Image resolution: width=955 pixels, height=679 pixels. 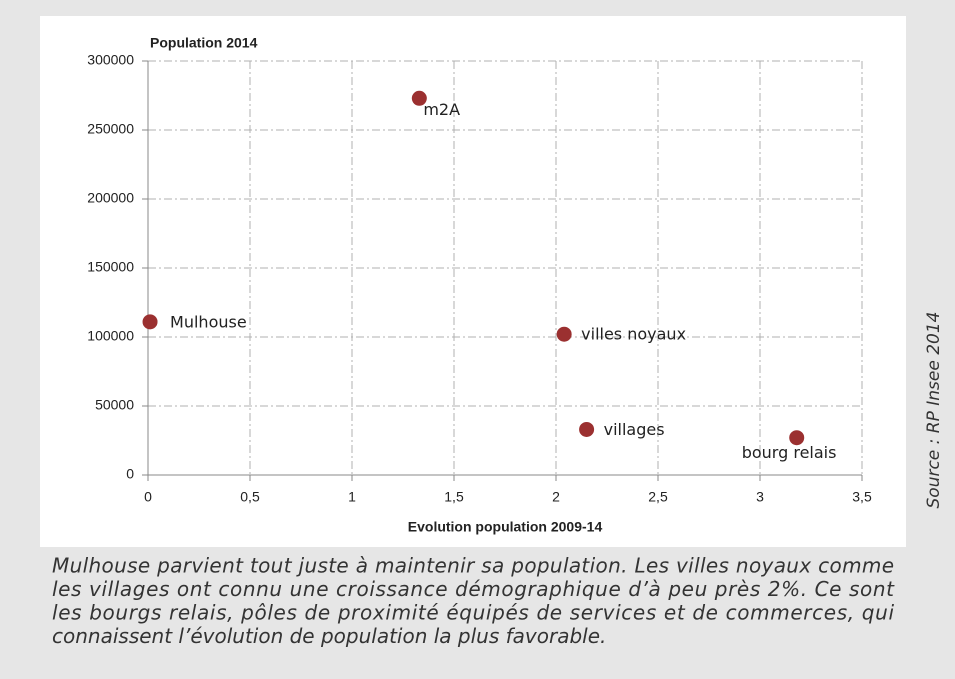 I want to click on point-label: villages, so click(x=634, y=429).